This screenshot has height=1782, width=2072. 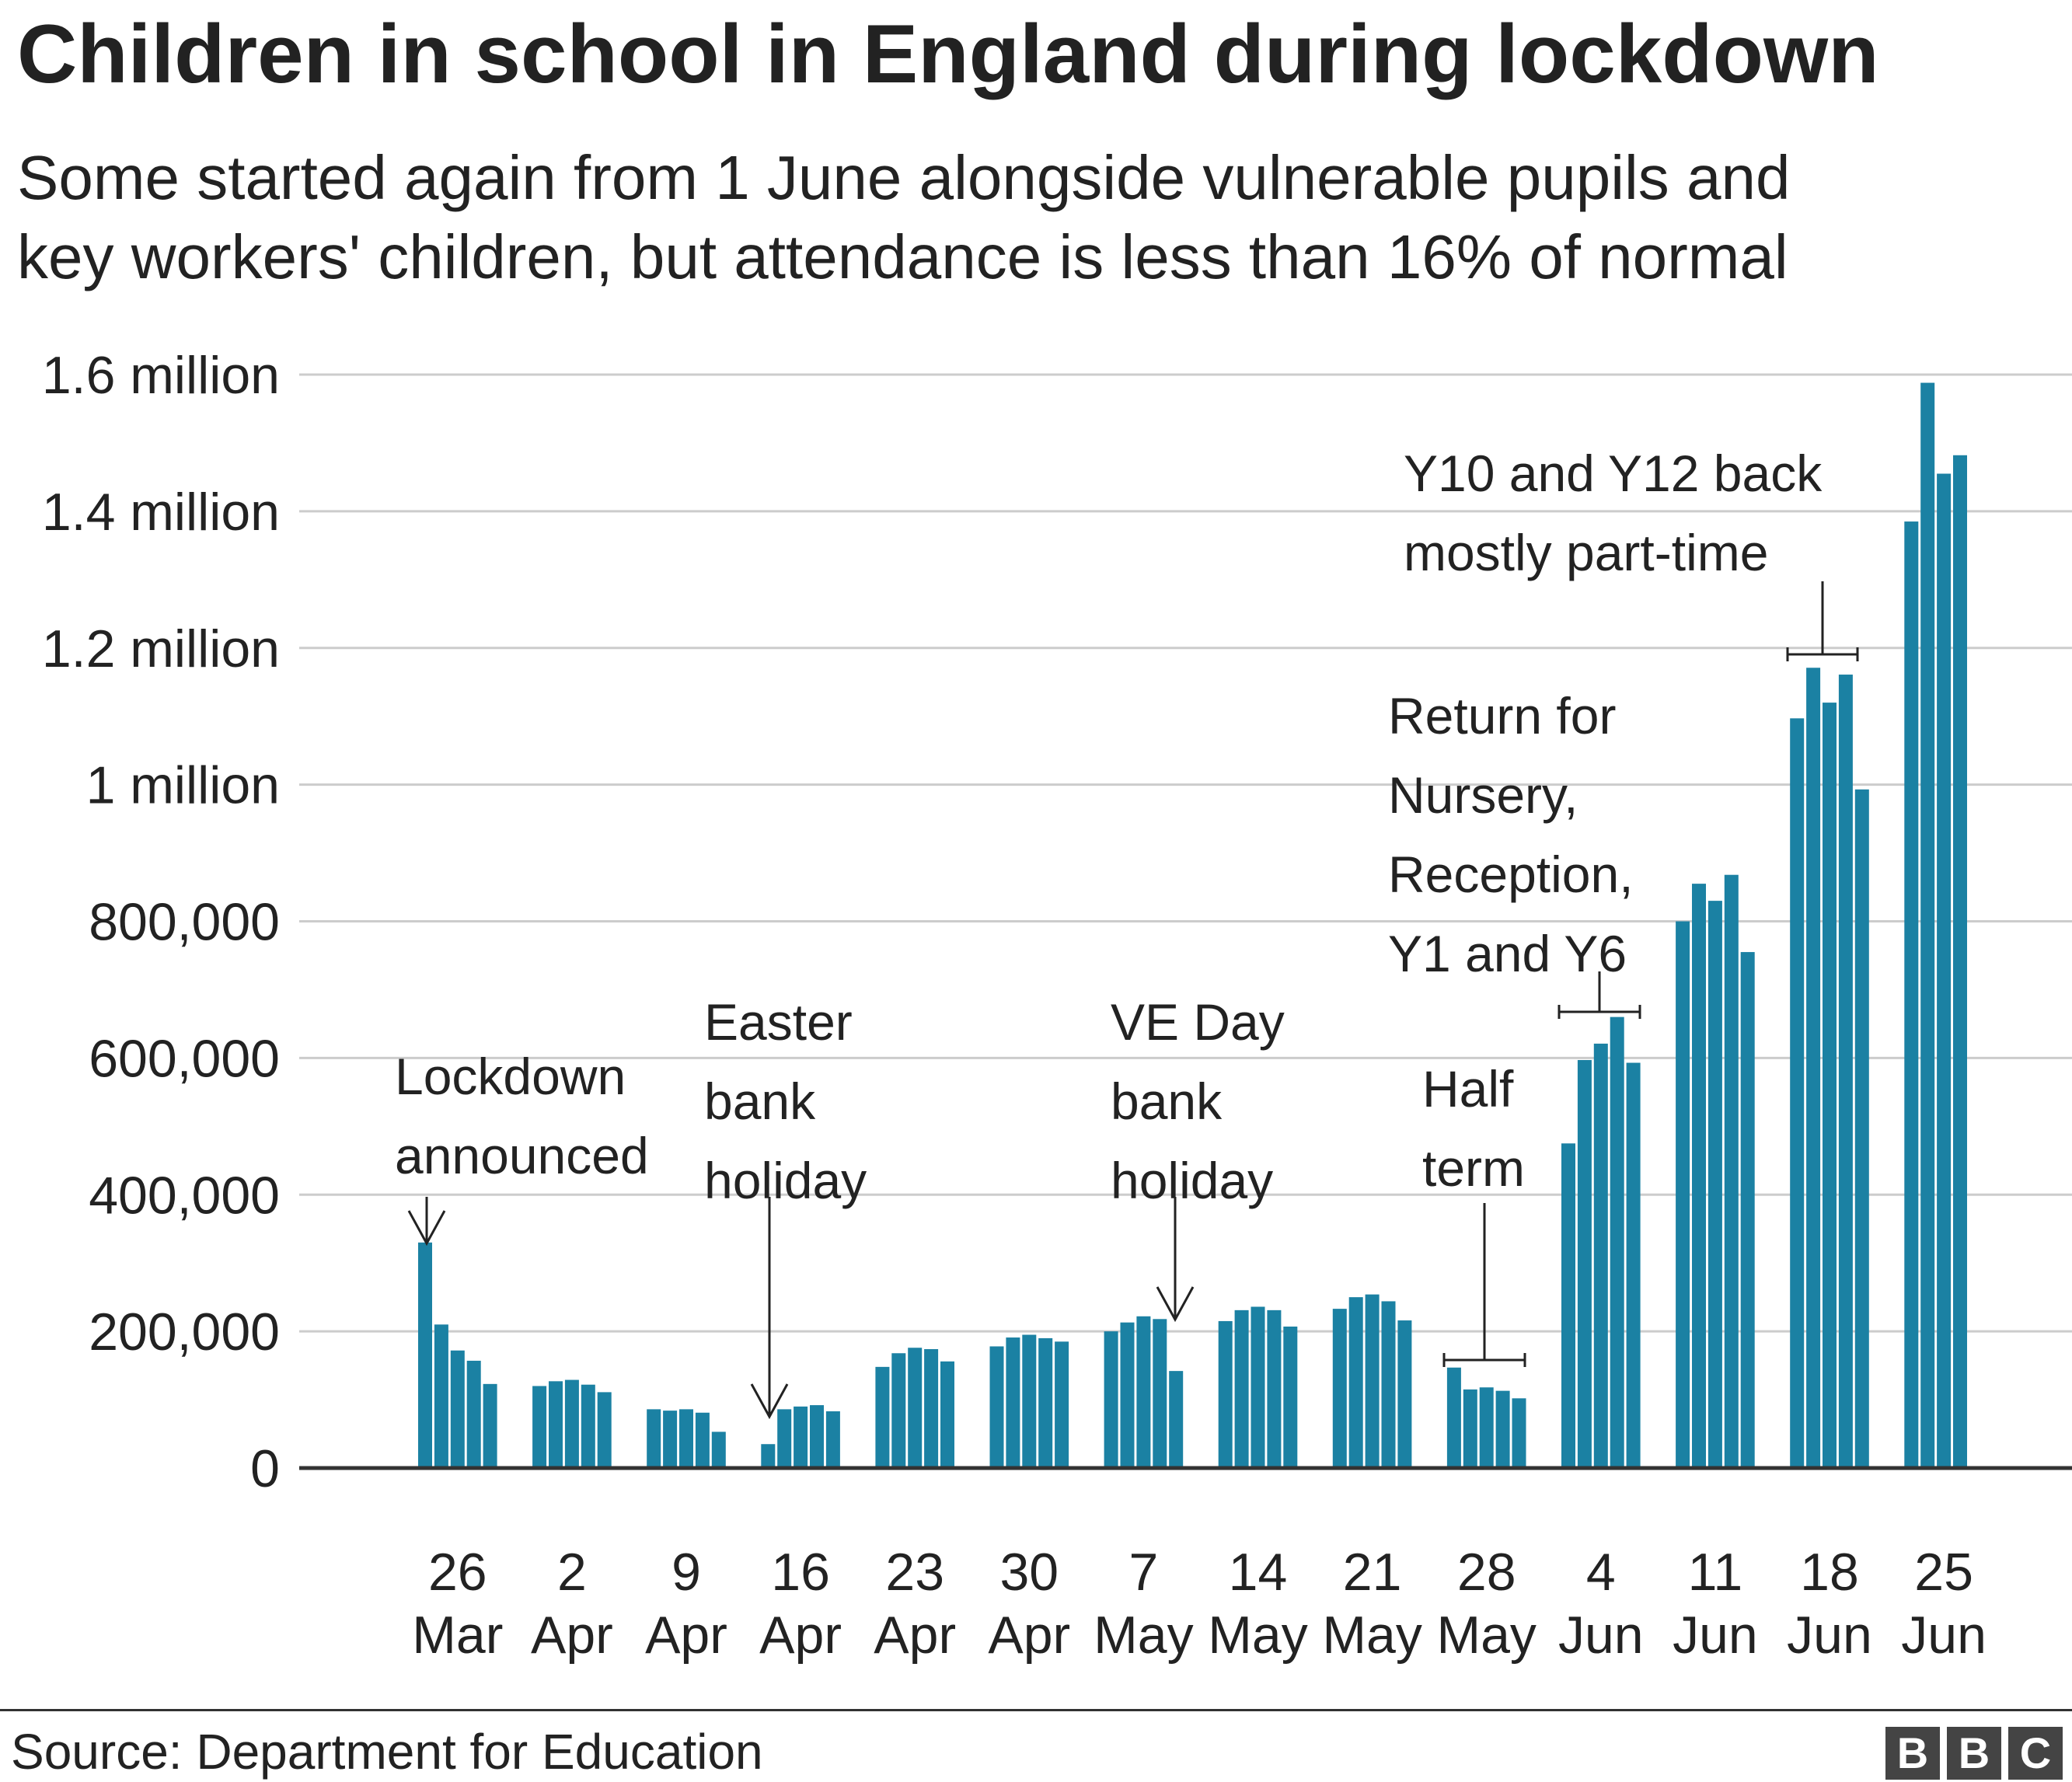 I want to click on x-tick-label: 7, so click(x=1143, y=1573).